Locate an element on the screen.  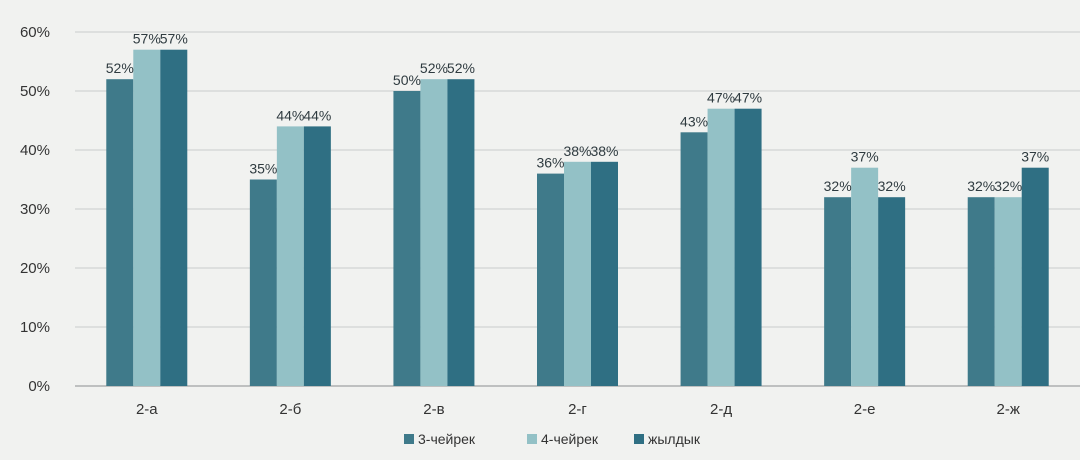
data-label: 35% is located at coordinates (263, 169).